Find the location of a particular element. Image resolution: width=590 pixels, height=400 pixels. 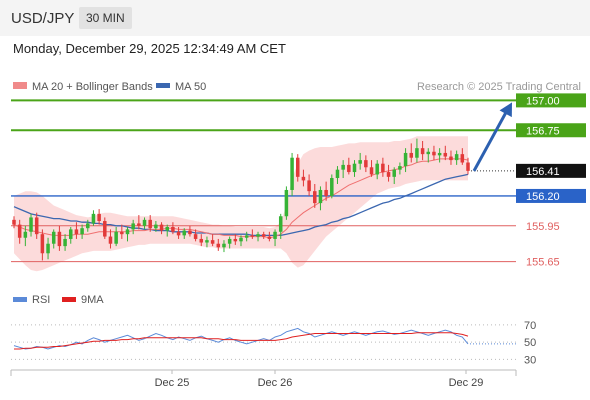

resistance-label: 156.75 is located at coordinates (543, 131).